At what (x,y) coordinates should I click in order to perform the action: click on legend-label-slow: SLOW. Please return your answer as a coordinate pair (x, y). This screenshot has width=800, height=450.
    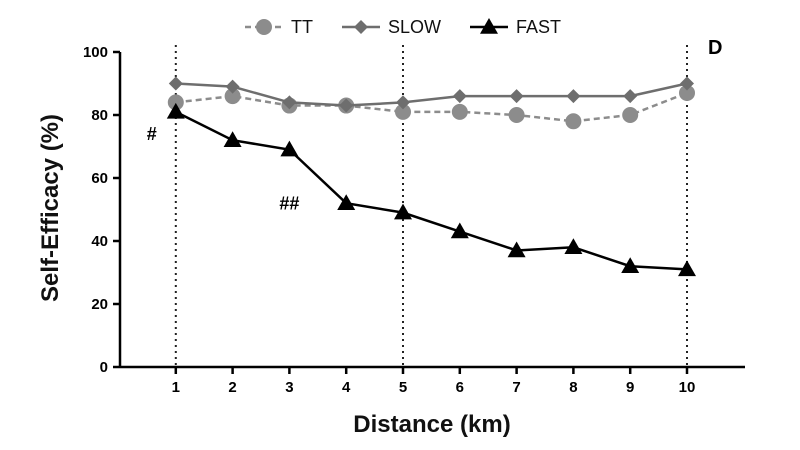
    Looking at the image, I should click on (414, 27).